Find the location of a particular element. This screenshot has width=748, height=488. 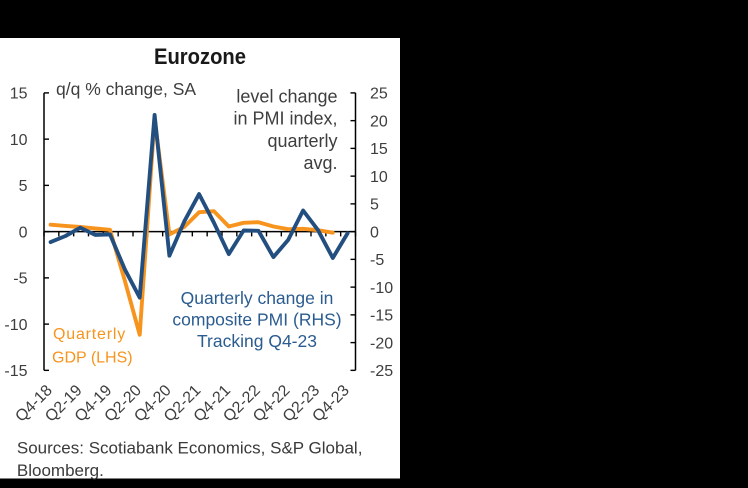

svg-text: 25 is located at coordinates (379, 94).